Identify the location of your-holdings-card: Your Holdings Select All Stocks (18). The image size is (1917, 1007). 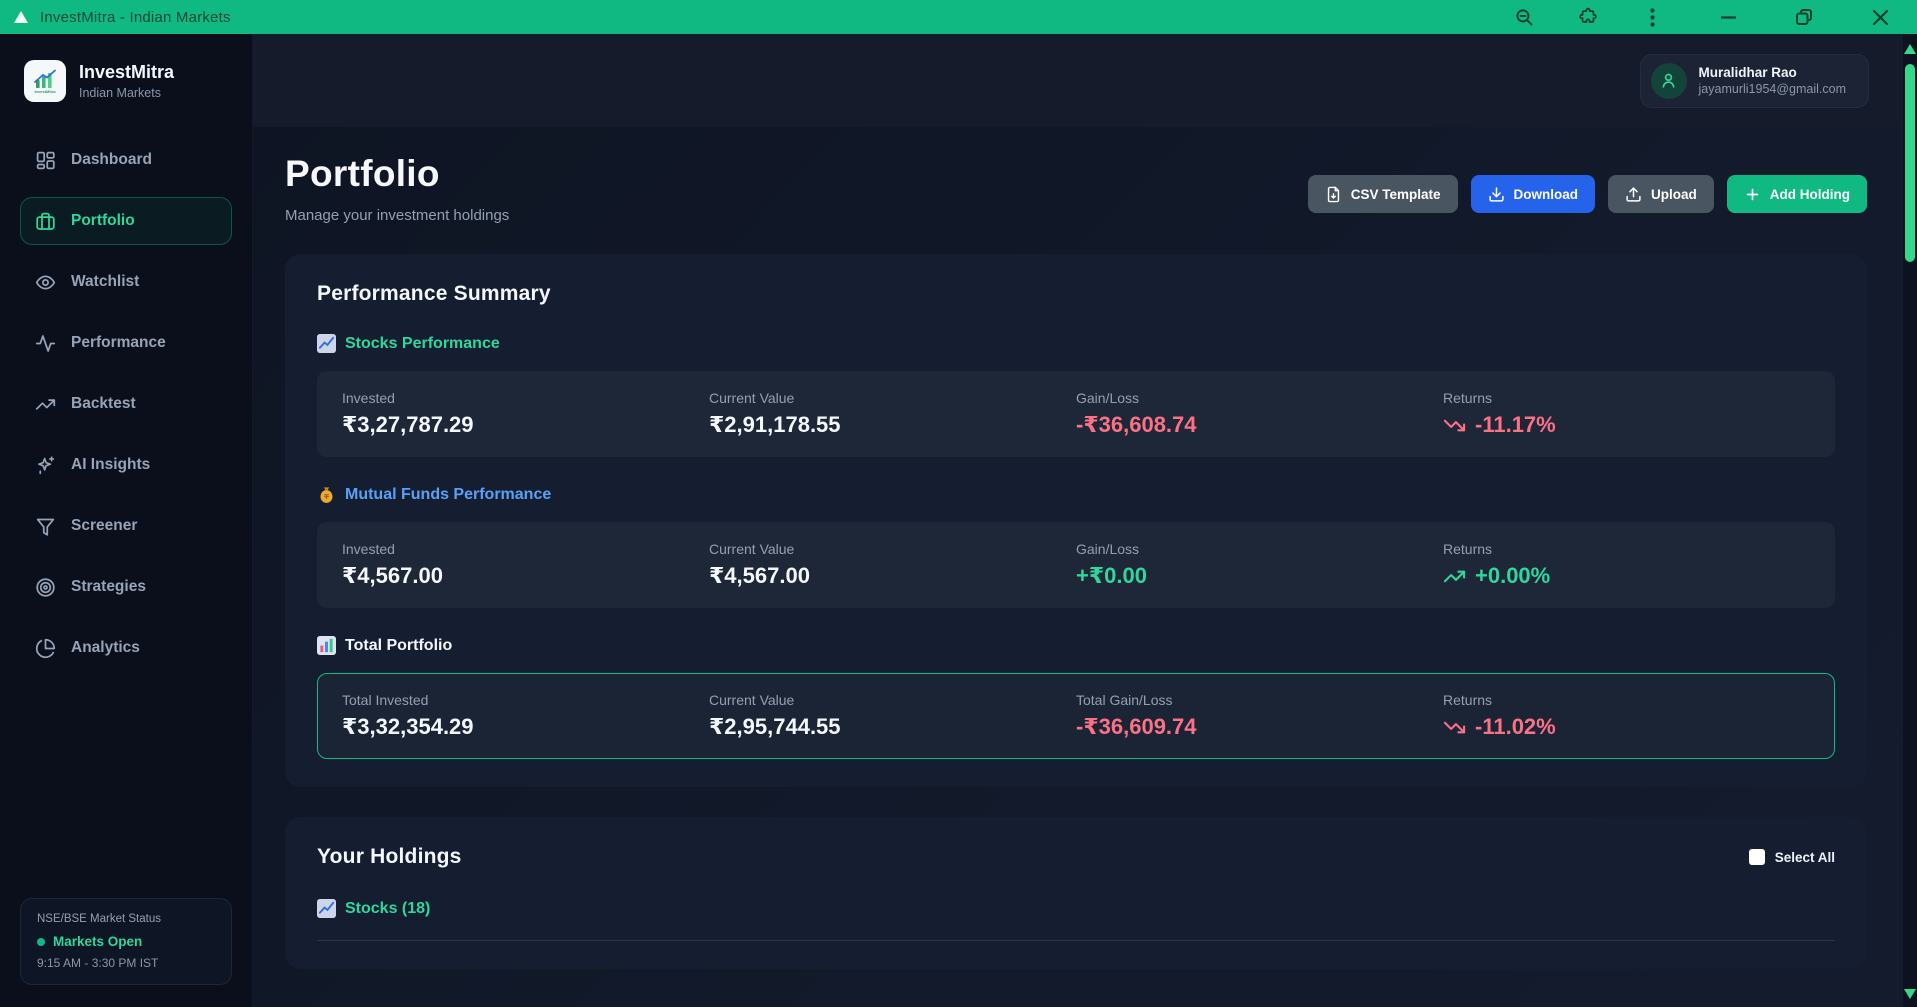
(1076, 893).